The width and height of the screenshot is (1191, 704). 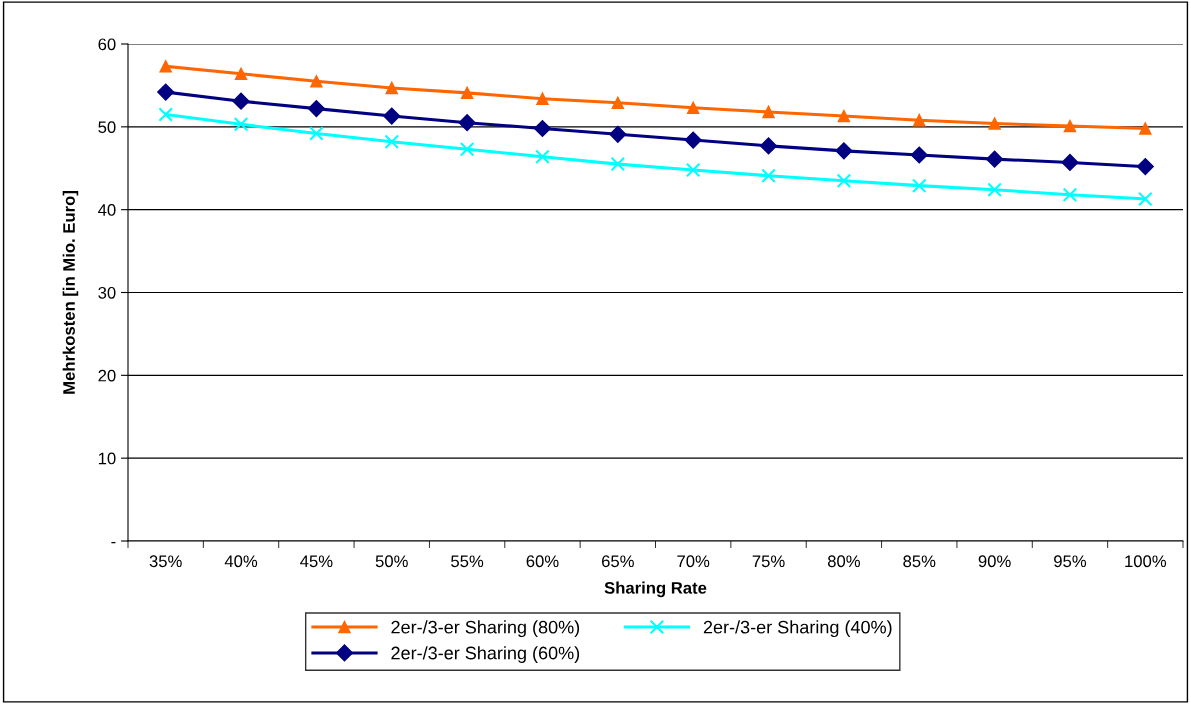 What do you see at coordinates (994, 561) in the screenshot?
I see `x-tick-label: 90%` at bounding box center [994, 561].